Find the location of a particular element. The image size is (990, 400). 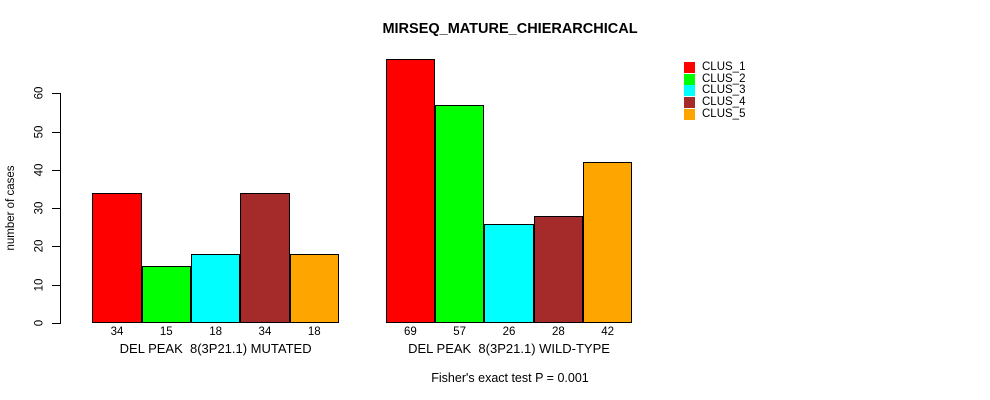

group-label: DEL PEAK 8(3P21.1) WILD-TYPE is located at coordinates (509, 348).